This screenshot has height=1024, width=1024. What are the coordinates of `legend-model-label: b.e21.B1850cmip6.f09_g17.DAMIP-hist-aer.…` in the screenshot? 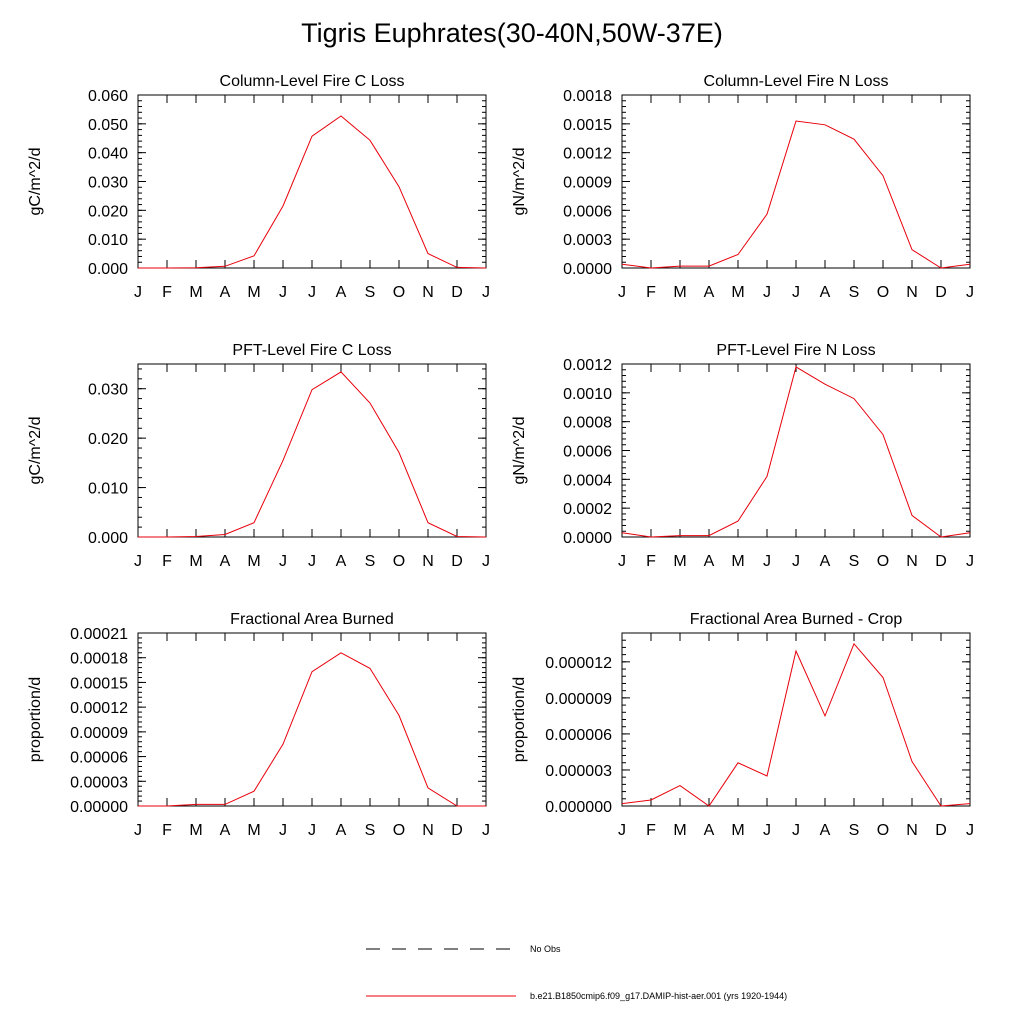 It's located at (659, 996).